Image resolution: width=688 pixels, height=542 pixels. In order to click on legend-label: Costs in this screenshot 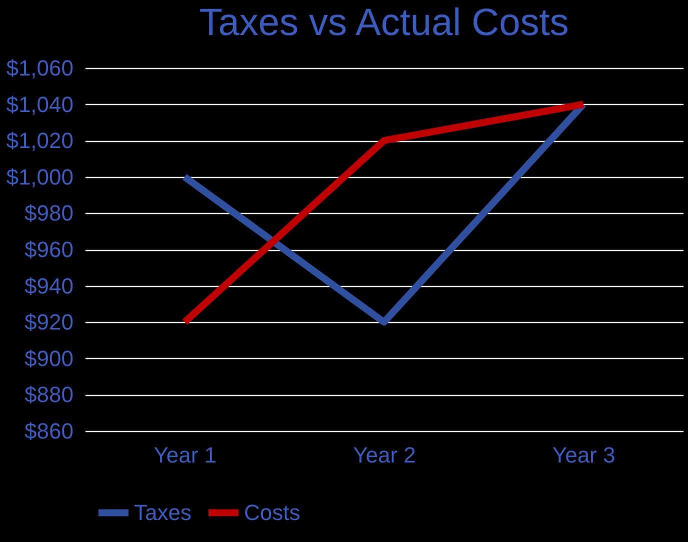, I will do `click(272, 512)`.